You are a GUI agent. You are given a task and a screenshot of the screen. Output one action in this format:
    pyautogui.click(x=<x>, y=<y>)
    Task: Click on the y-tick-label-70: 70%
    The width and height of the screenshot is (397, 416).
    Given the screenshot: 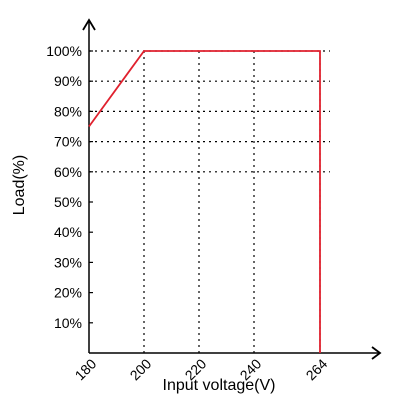 What is the action you would take?
    pyautogui.click(x=68, y=142)
    